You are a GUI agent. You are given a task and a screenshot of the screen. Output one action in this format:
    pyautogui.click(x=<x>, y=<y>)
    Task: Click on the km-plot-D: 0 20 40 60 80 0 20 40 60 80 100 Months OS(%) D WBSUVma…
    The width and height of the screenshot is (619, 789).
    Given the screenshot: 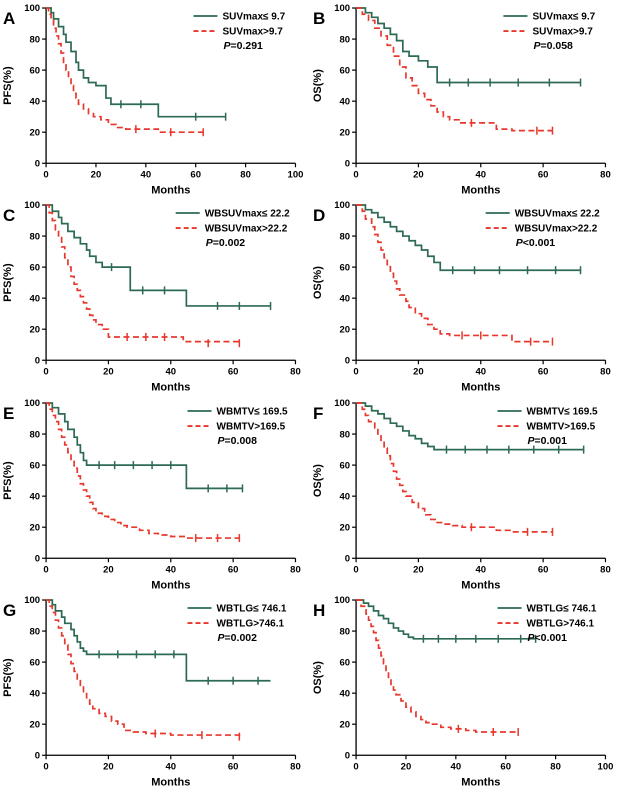 What is the action you would take?
    pyautogui.click(x=461, y=297)
    